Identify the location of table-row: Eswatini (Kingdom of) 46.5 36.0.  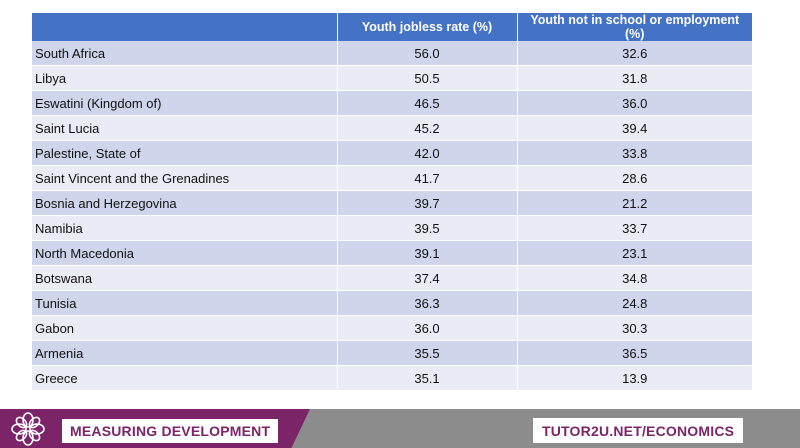
(392, 103).